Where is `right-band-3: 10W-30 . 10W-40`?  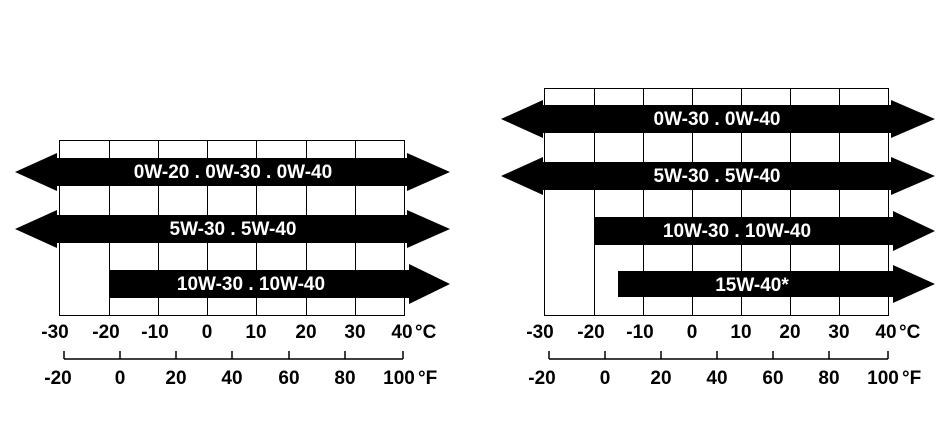
right-band-3: 10W-30 . 10W-40 is located at coordinates (764, 231).